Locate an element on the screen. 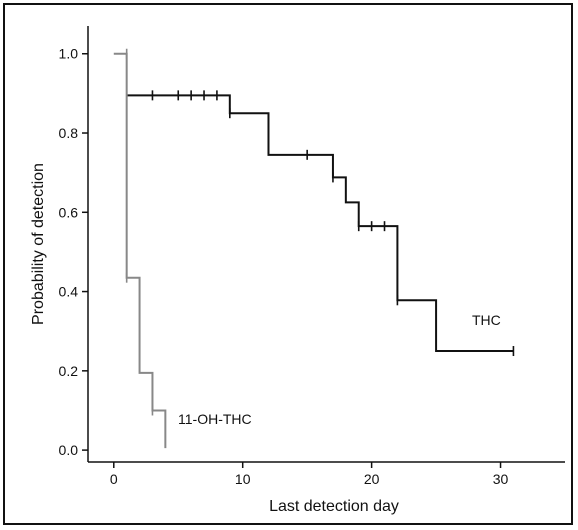 This screenshot has width=578, height=530. x-axis-title: Last detection day is located at coordinates (334, 506).